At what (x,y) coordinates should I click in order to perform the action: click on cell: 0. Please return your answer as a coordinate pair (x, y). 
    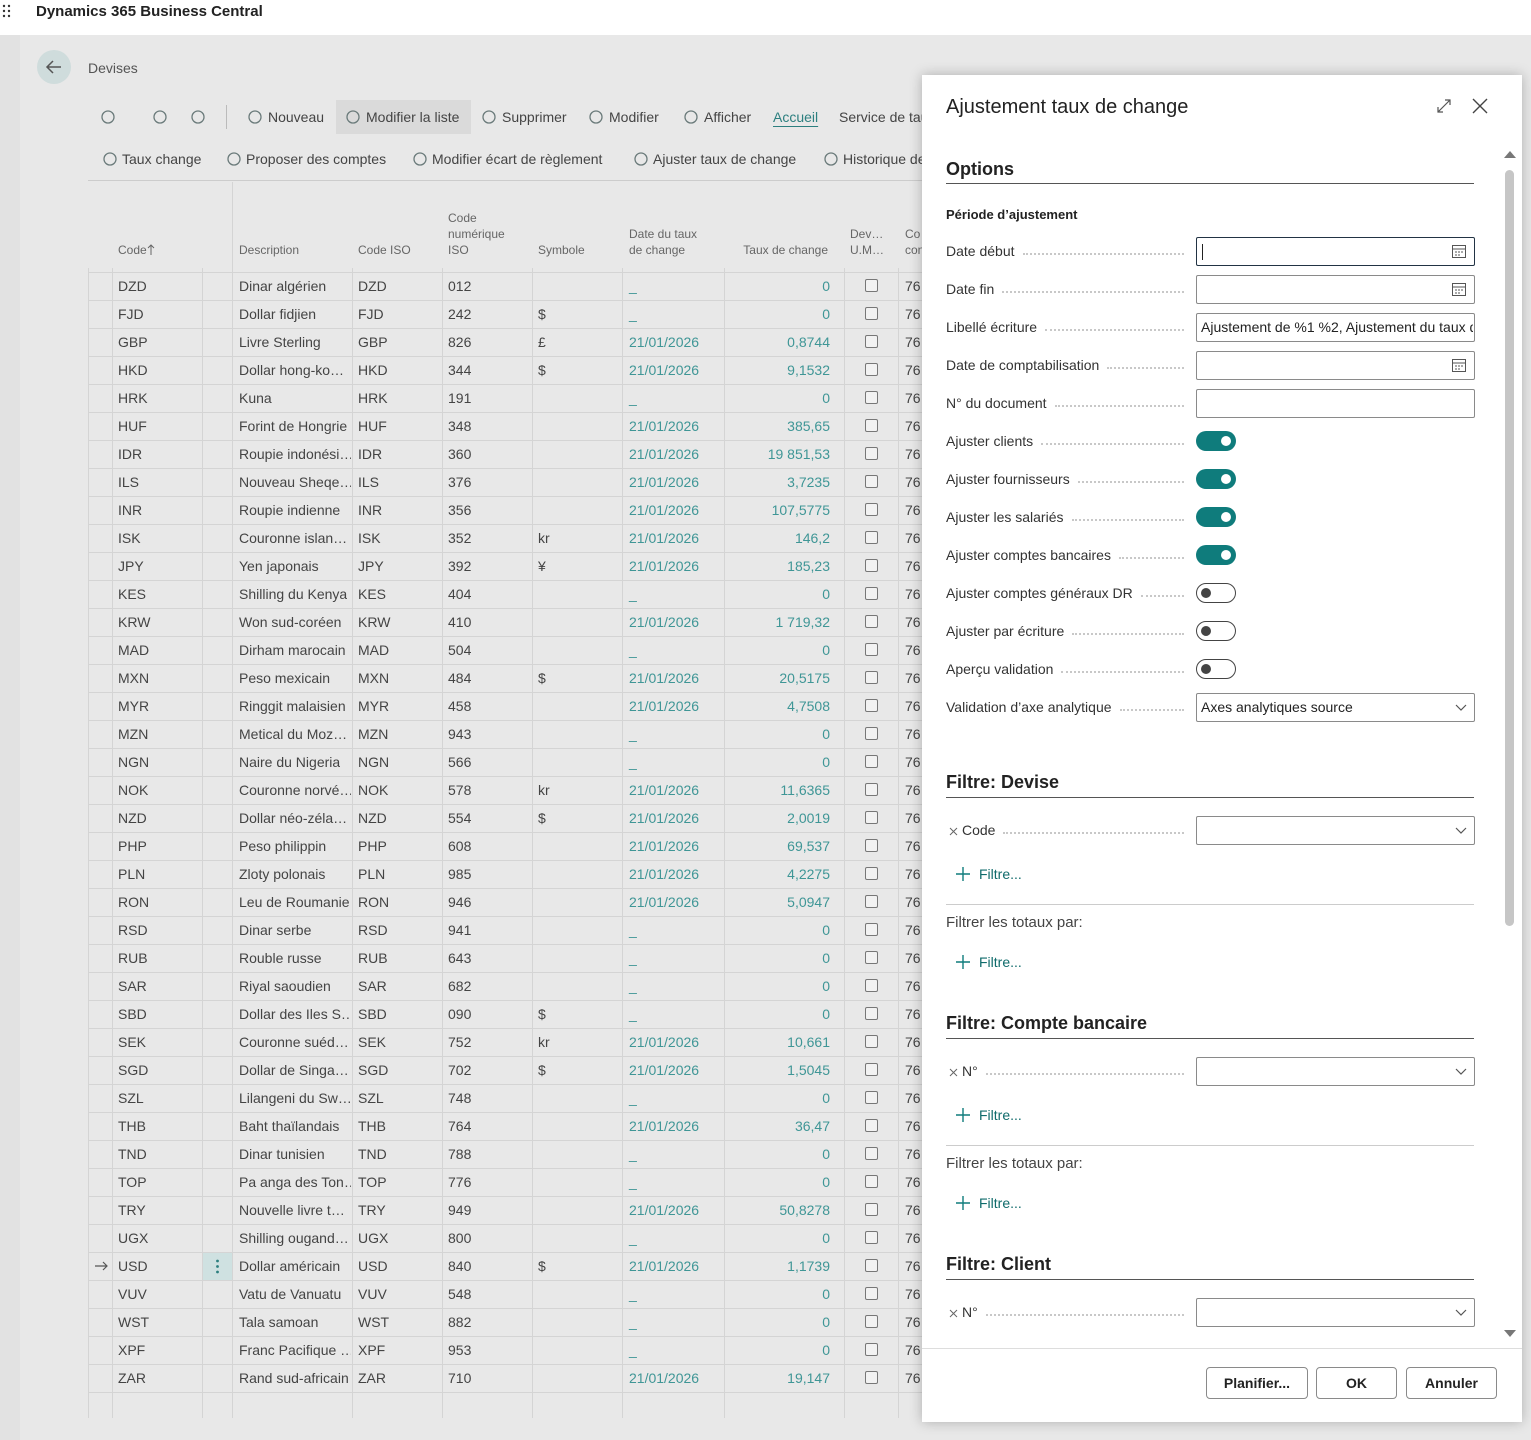
    Looking at the image, I should click on (826, 930).